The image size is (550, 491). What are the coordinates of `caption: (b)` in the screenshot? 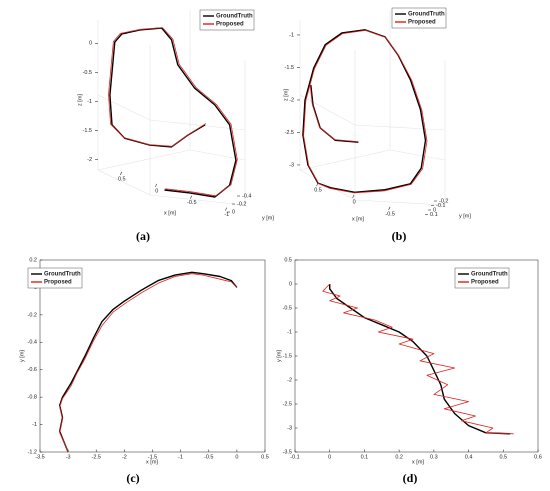 It's located at (399, 236).